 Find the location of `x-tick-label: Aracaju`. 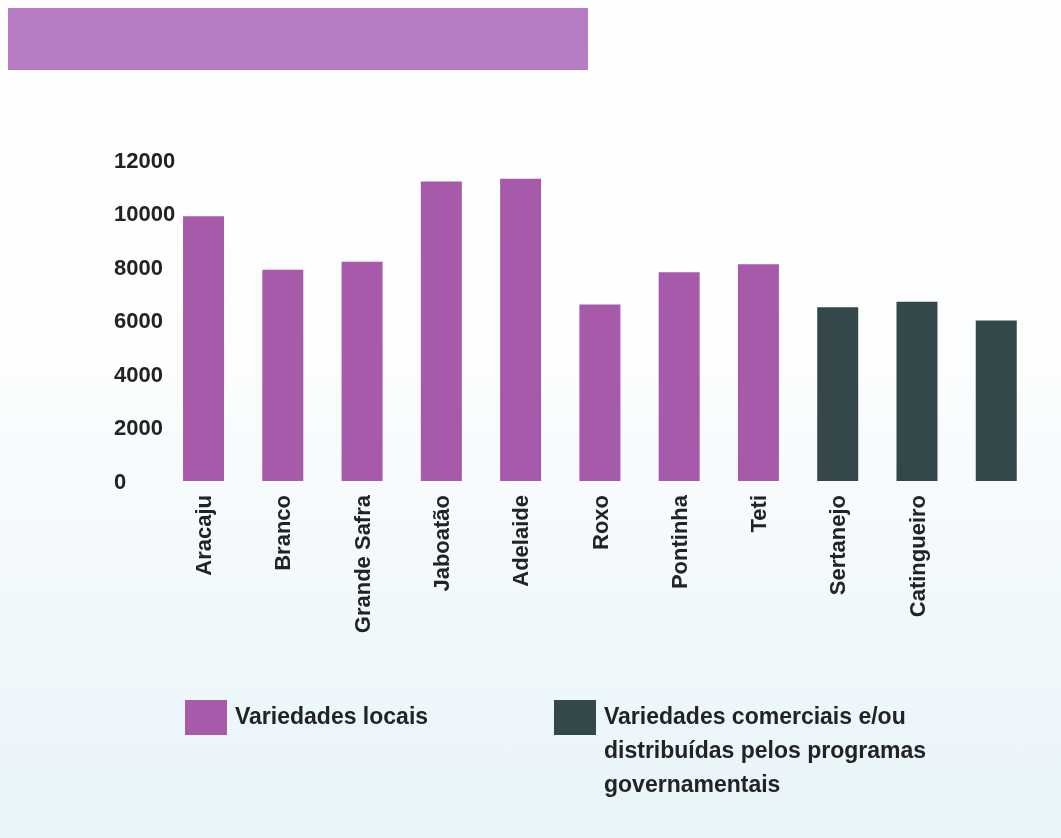

x-tick-label: Aracaju is located at coordinates (204, 535).